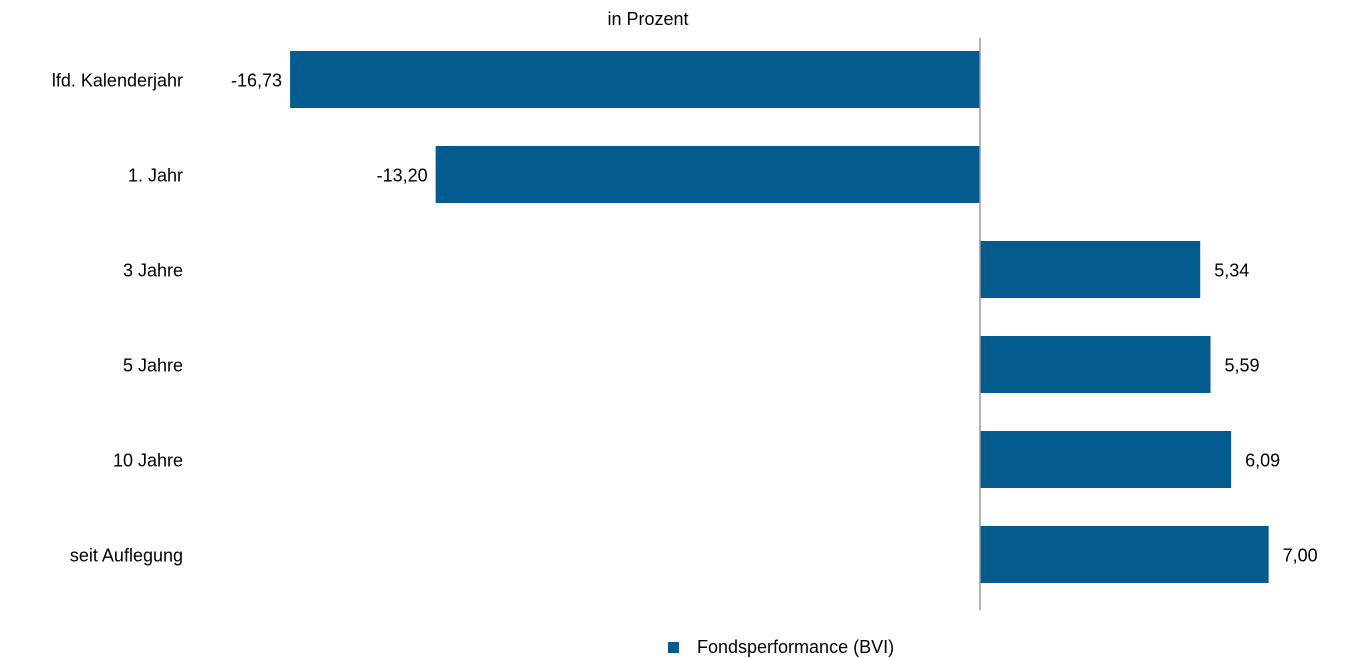 The image size is (1346, 658). What do you see at coordinates (1231, 270) in the screenshot?
I see `data-label: 5,34` at bounding box center [1231, 270].